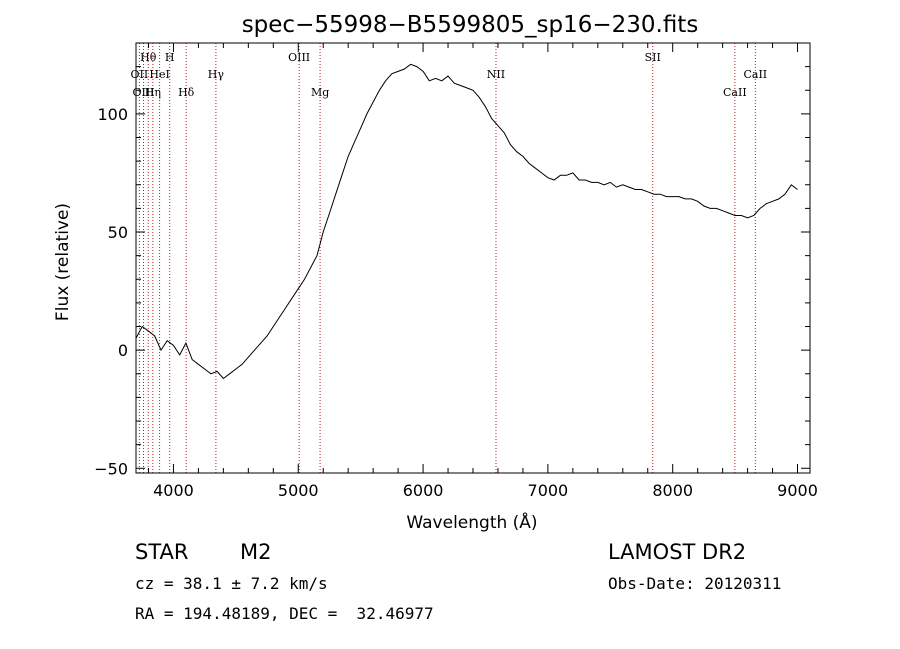 The height and width of the screenshot is (649, 900). What do you see at coordinates (496, 74) in the screenshot?
I see `line-label: NII` at bounding box center [496, 74].